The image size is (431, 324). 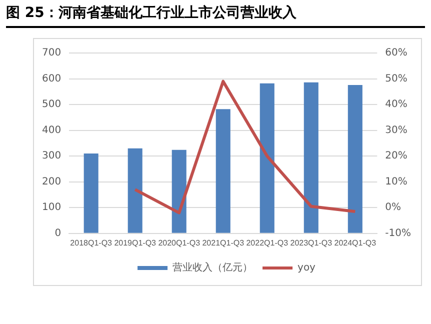 What do you see at coordinates (307, 268) in the screenshot?
I see `legend-label: yoy` at bounding box center [307, 268].